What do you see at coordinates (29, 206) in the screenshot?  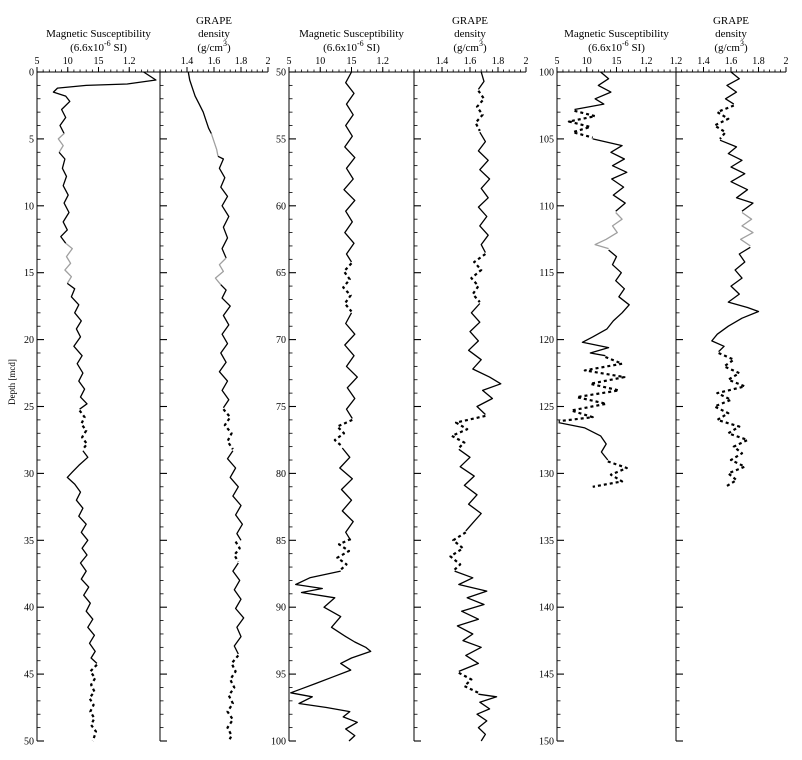 I see `y-tick-label: 10` at bounding box center [29, 206].